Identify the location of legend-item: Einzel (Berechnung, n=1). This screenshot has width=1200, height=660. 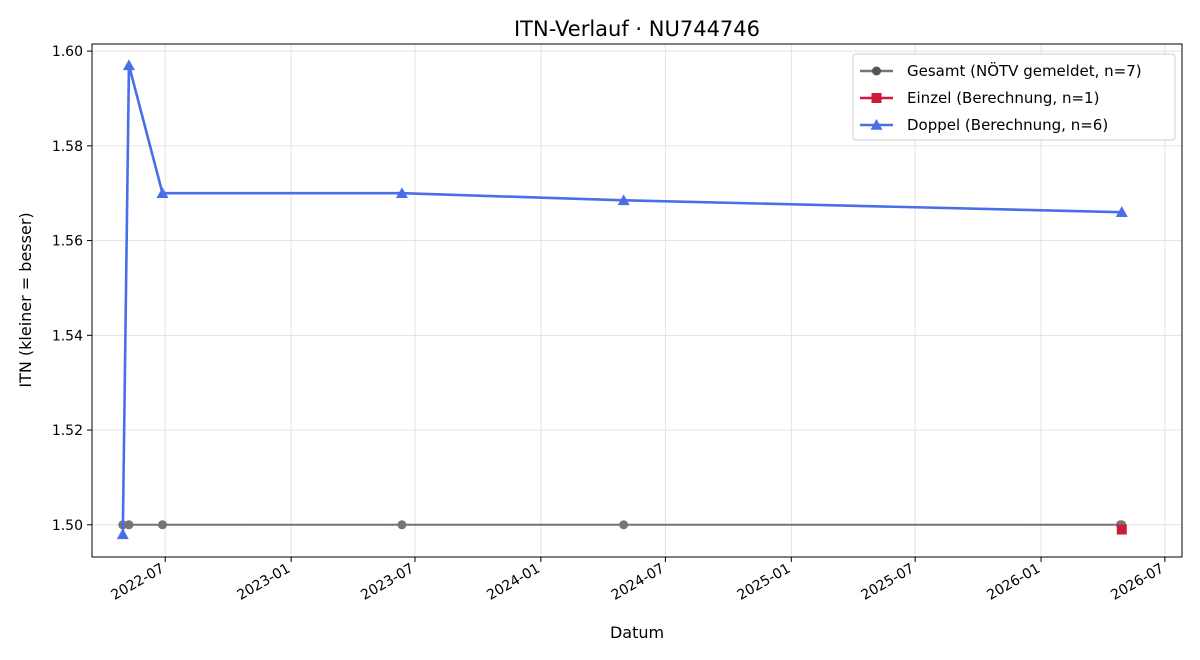
(979, 98).